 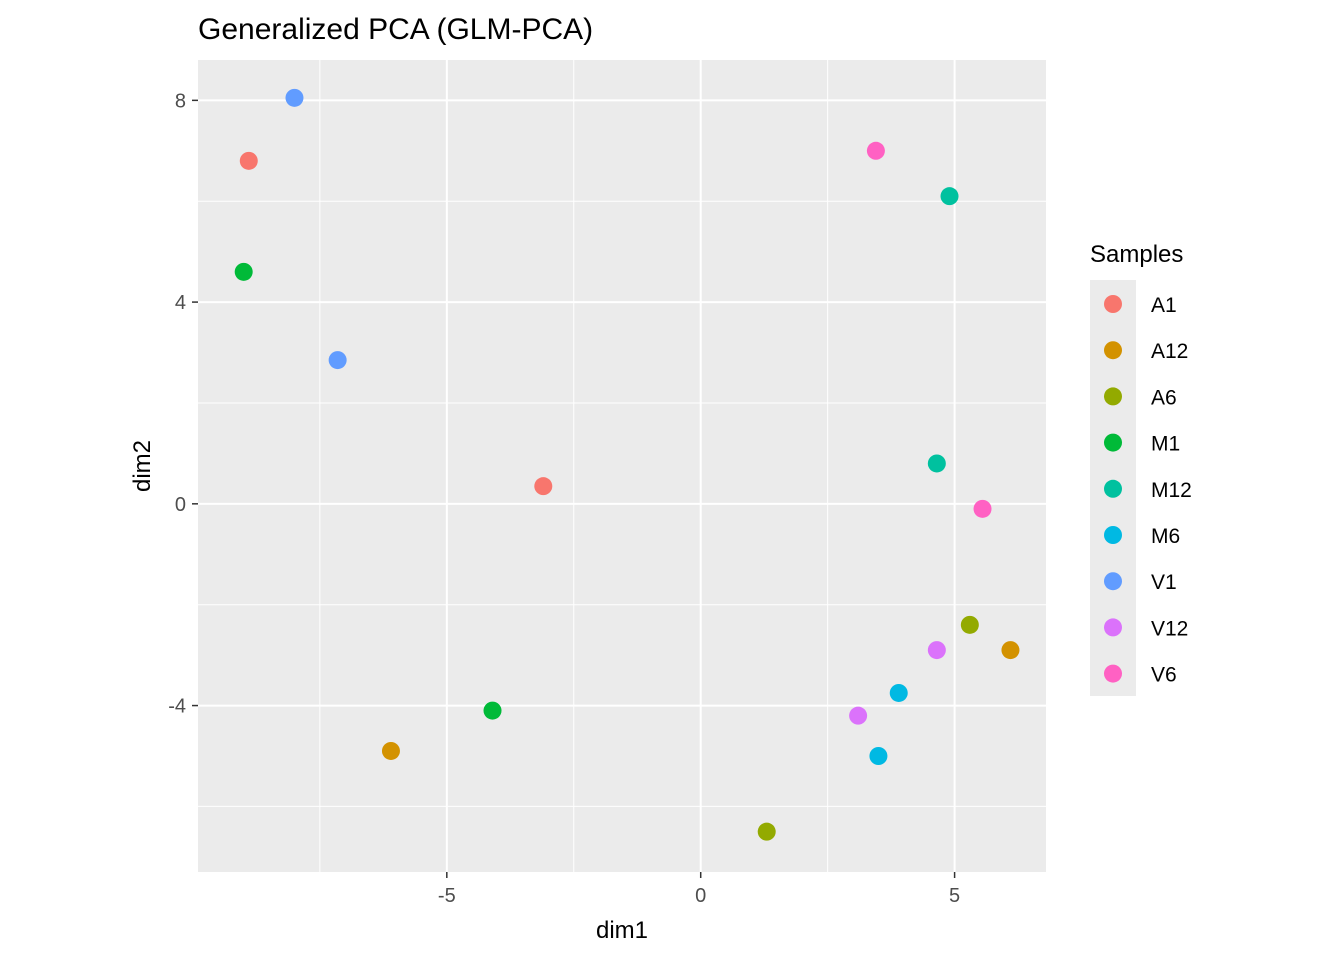 What do you see at coordinates (1113, 627) in the screenshot?
I see `legend-key-v12` at bounding box center [1113, 627].